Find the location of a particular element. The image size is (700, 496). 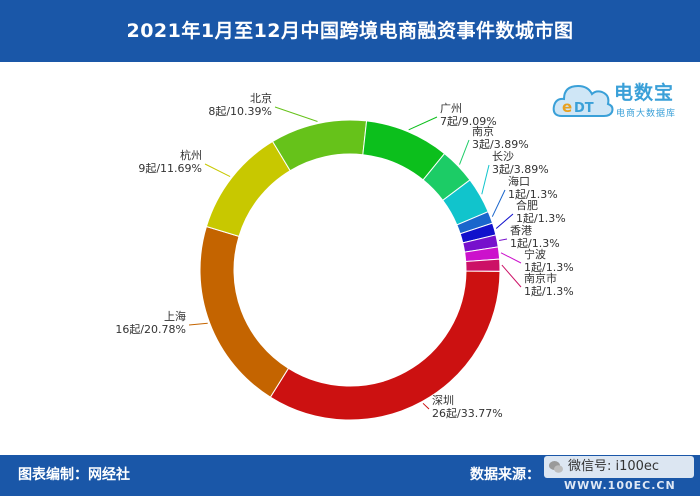

leader-line-合肥 is located at coordinates (504, 221).